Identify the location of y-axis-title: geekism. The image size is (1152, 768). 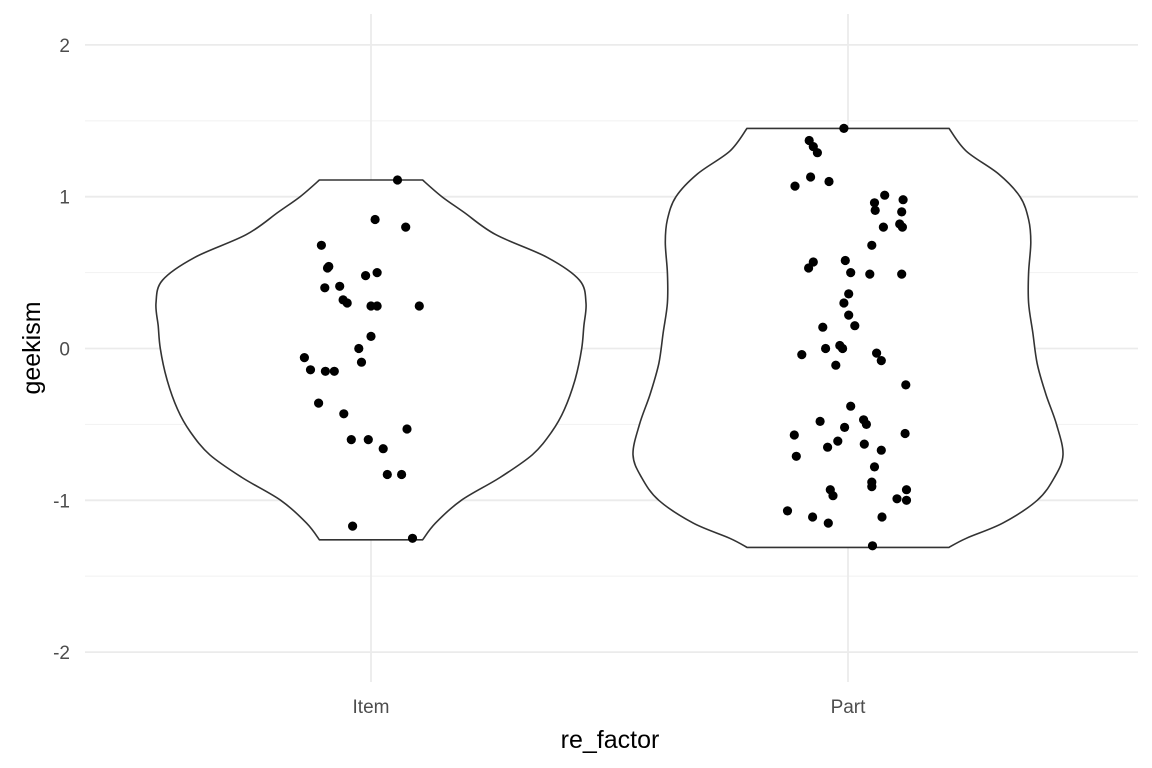
(32, 347).